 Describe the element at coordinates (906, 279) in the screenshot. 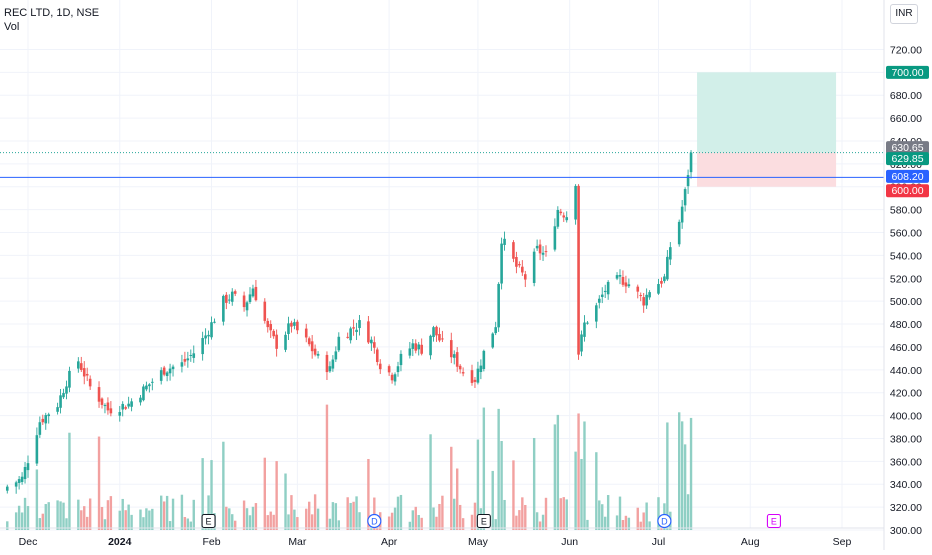

I see `y-tick-label: 520.00` at that location.